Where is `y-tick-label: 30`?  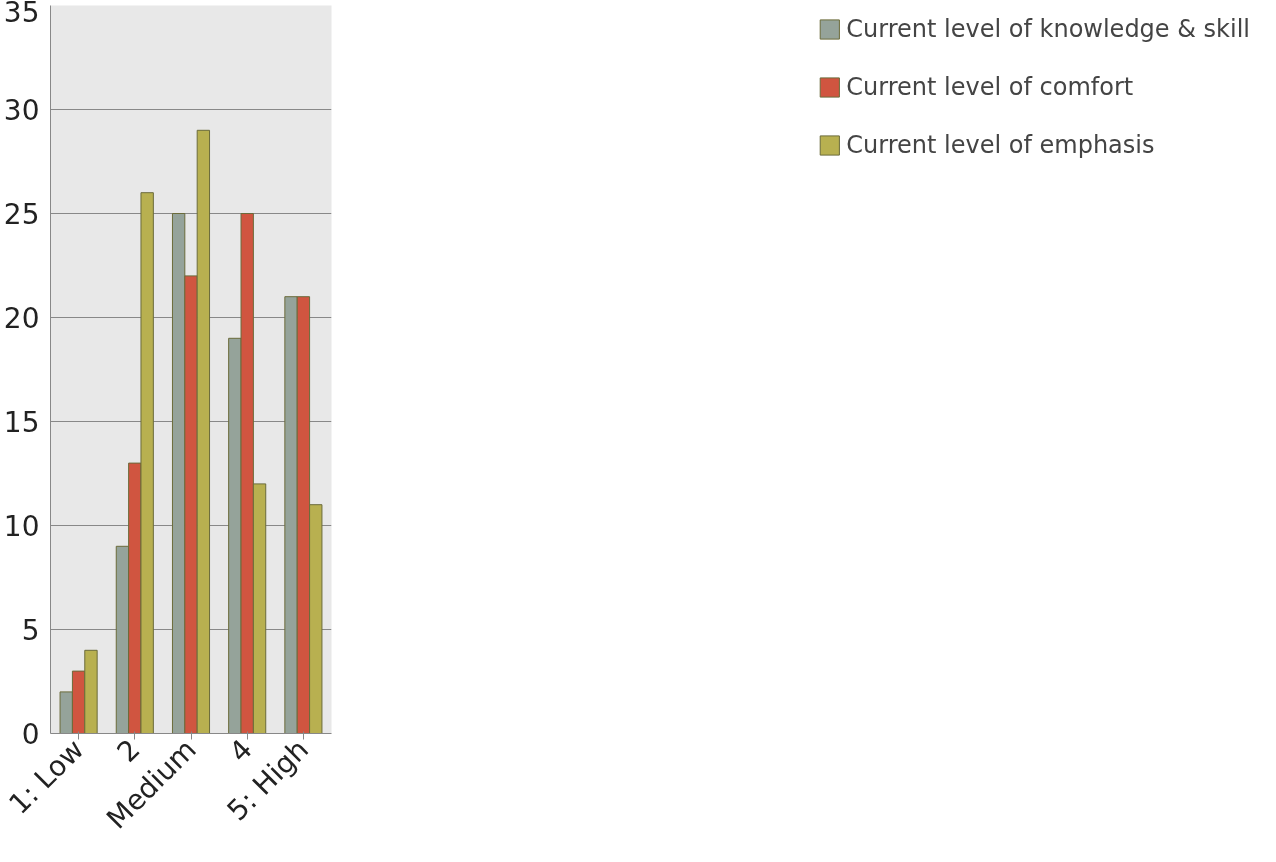 y-tick-label: 30 is located at coordinates (21, 110).